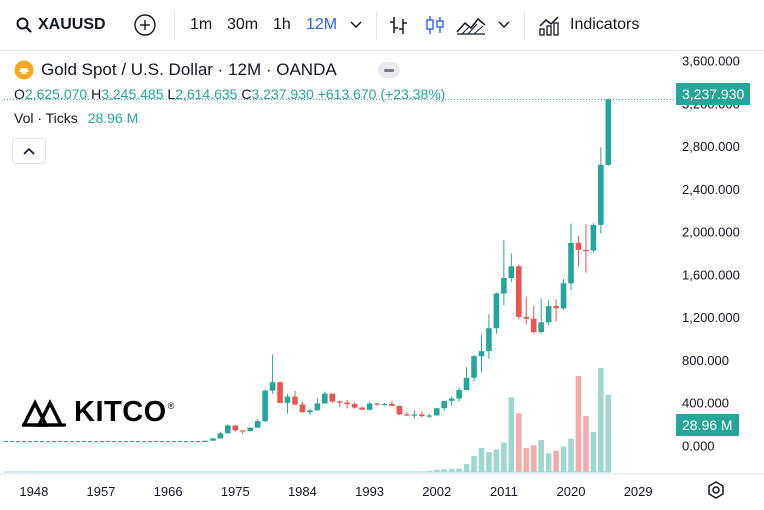  I want to click on compare-button, so click(145, 25).